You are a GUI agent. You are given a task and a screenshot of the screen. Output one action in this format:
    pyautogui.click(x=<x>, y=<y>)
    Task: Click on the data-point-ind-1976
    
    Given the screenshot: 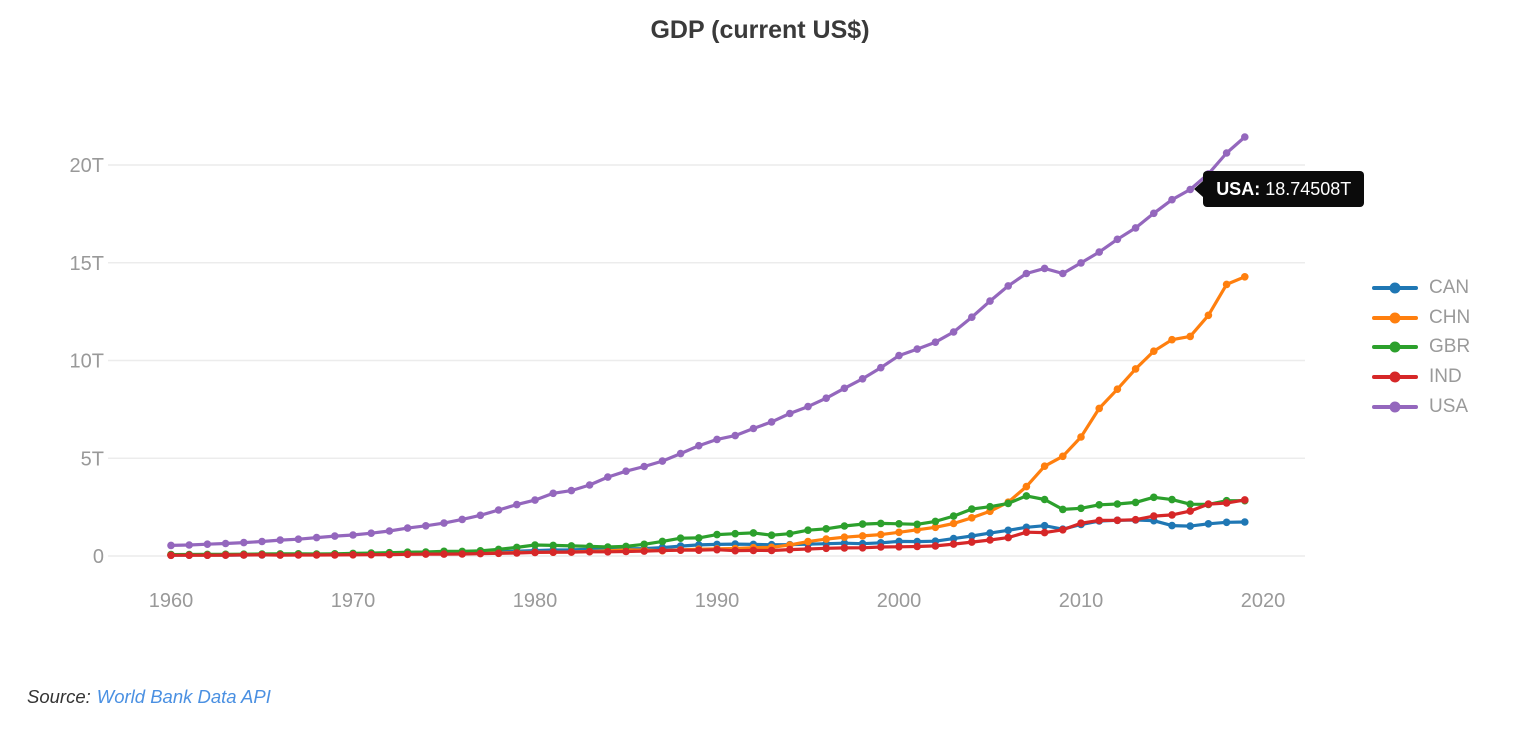 What is the action you would take?
    pyautogui.click(x=462, y=554)
    